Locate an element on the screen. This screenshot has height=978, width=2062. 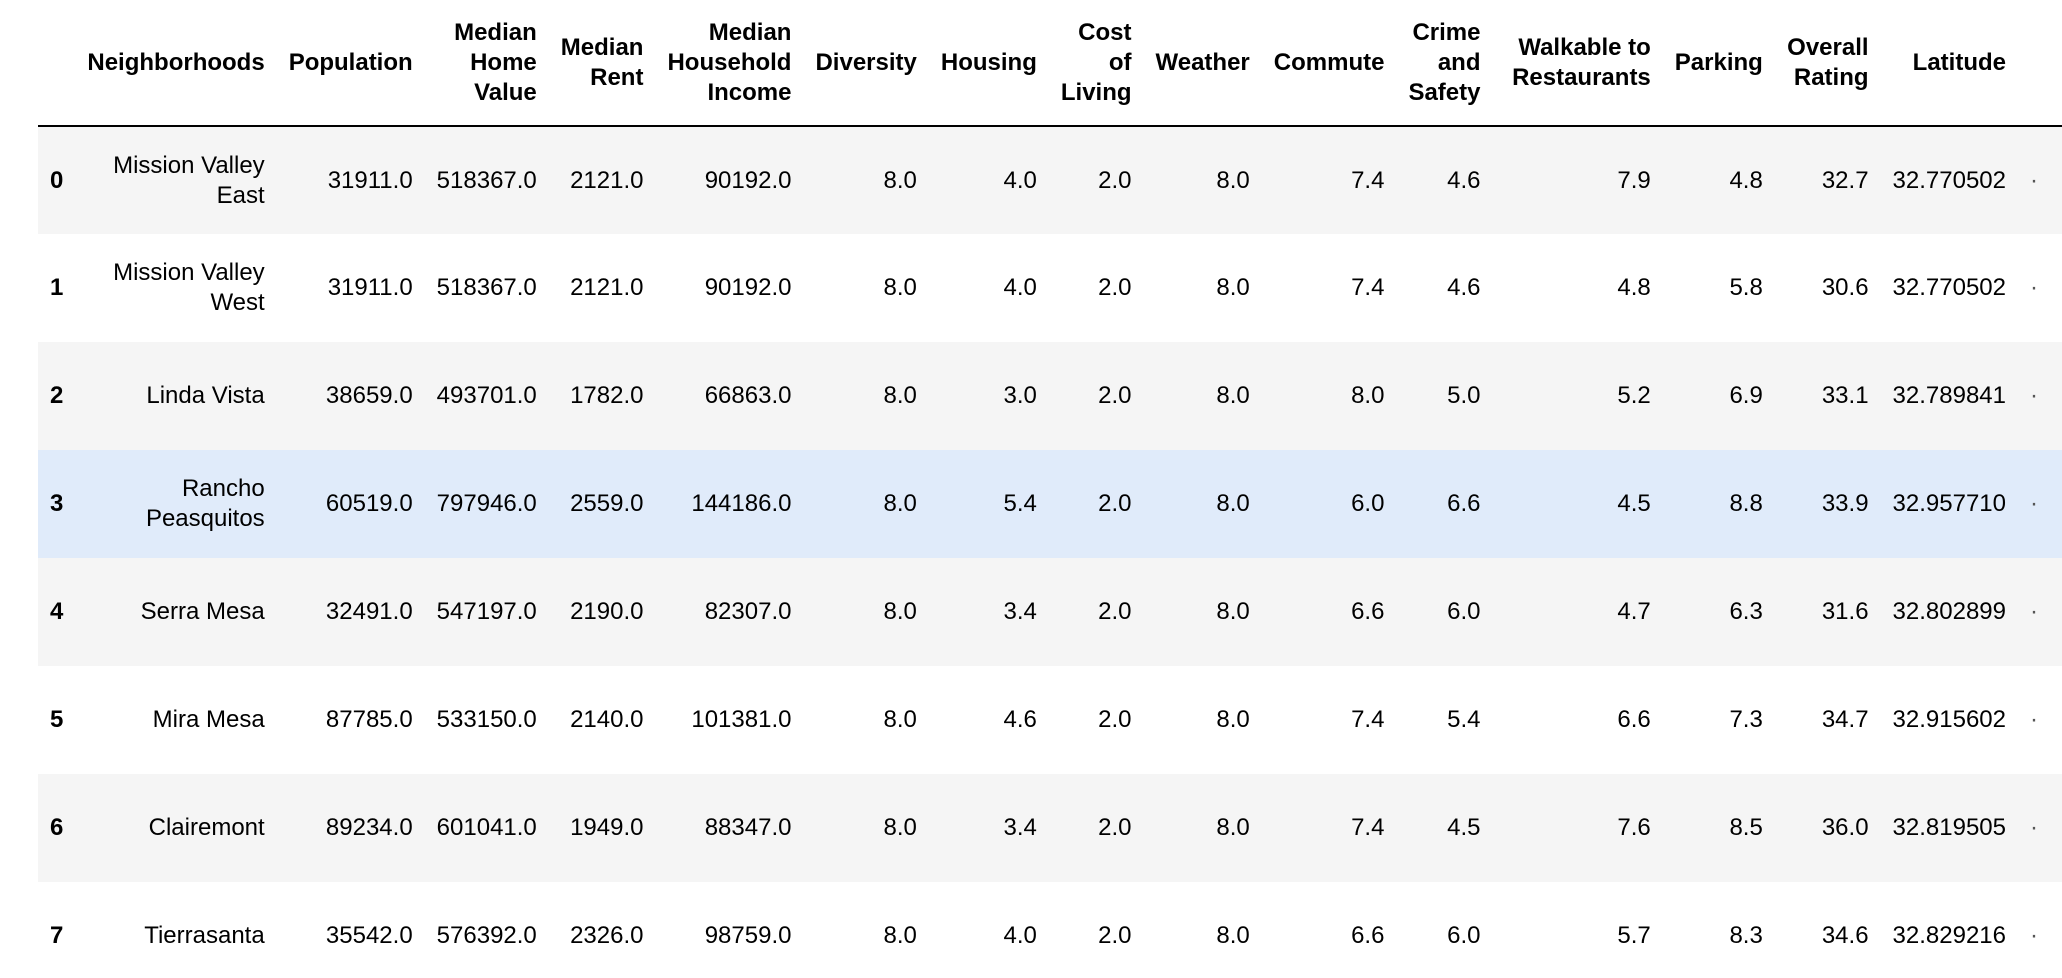
column-header: Parking is located at coordinates (1718, 63).